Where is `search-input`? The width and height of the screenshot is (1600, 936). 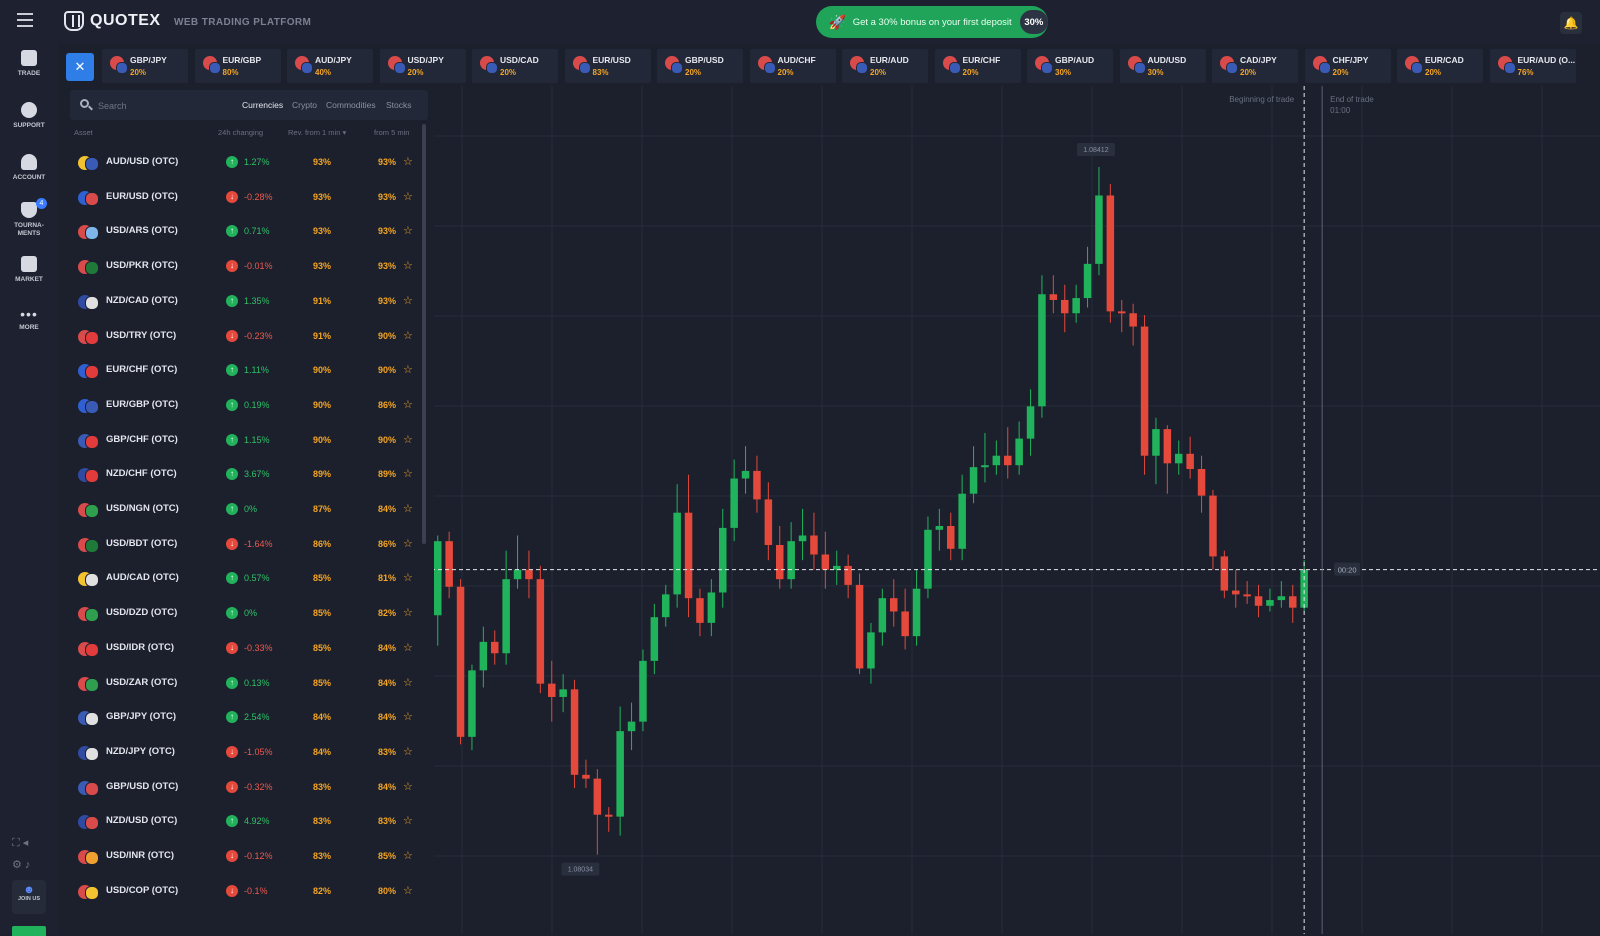 search-input is located at coordinates (153, 106).